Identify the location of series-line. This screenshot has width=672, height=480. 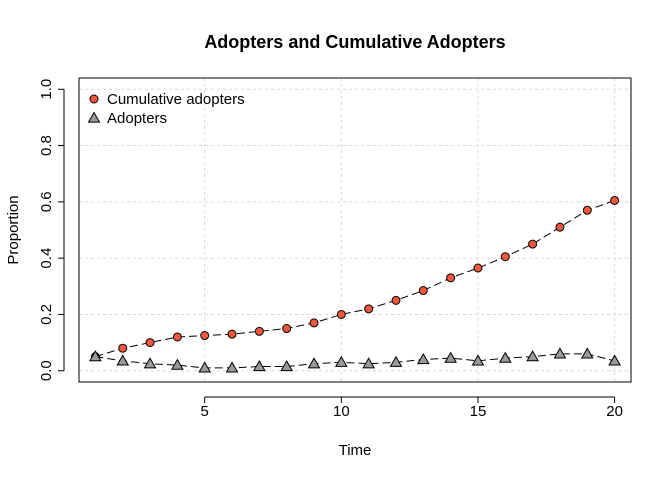
(355, 361).